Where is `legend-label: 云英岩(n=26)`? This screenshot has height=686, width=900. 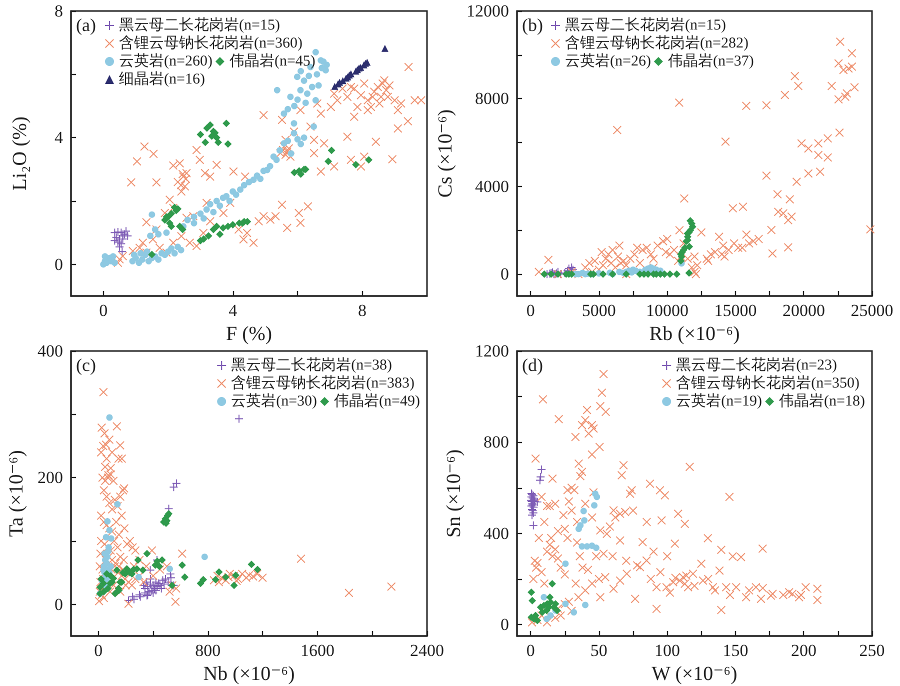 legend-label: 云英岩(n=26) is located at coordinates (608, 61).